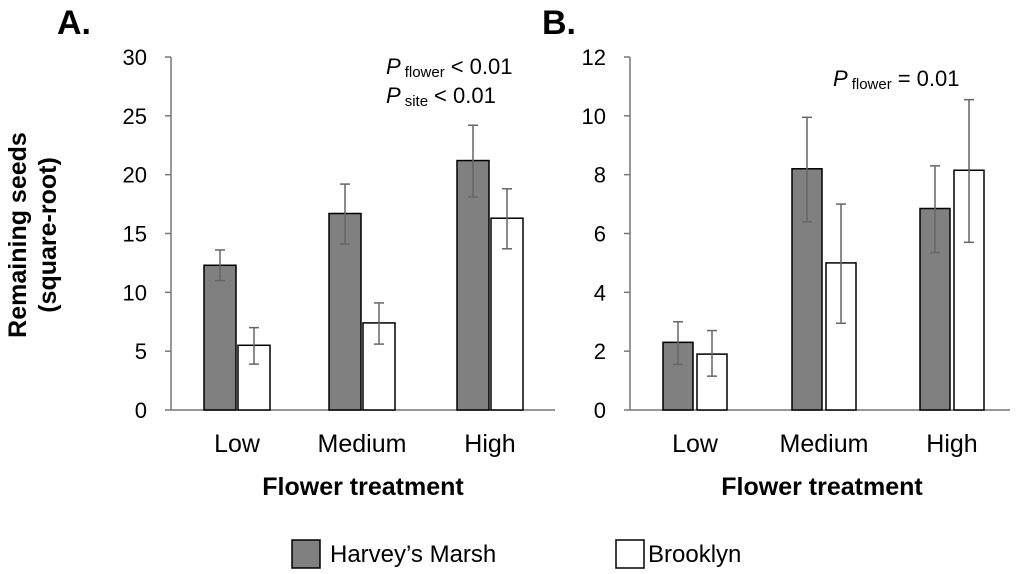 The height and width of the screenshot is (574, 1024). I want to click on y-tick-label: 25, so click(135, 116).